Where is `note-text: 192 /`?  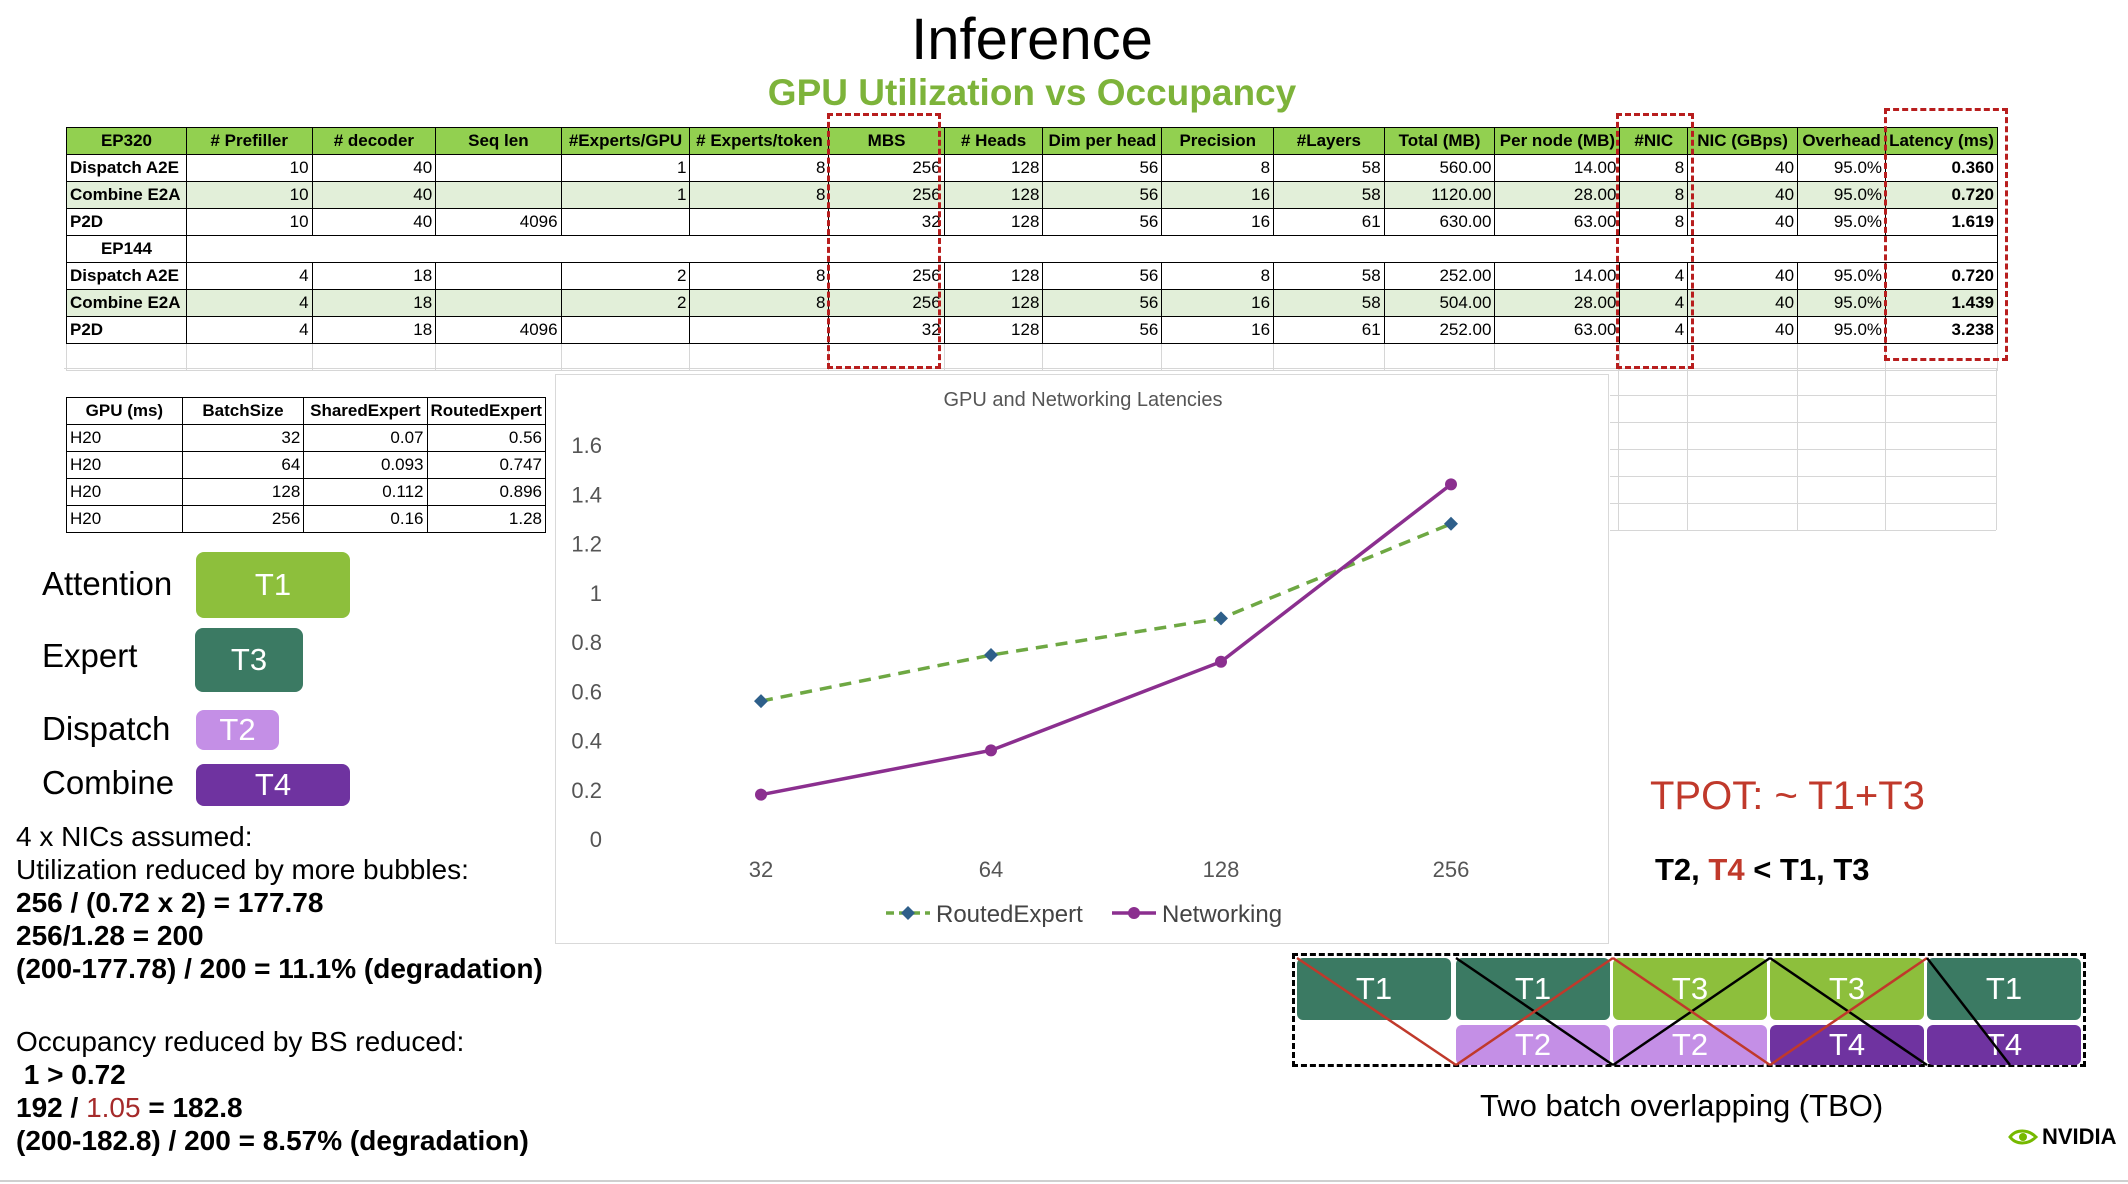
note-text: 192 / is located at coordinates (51, 1107).